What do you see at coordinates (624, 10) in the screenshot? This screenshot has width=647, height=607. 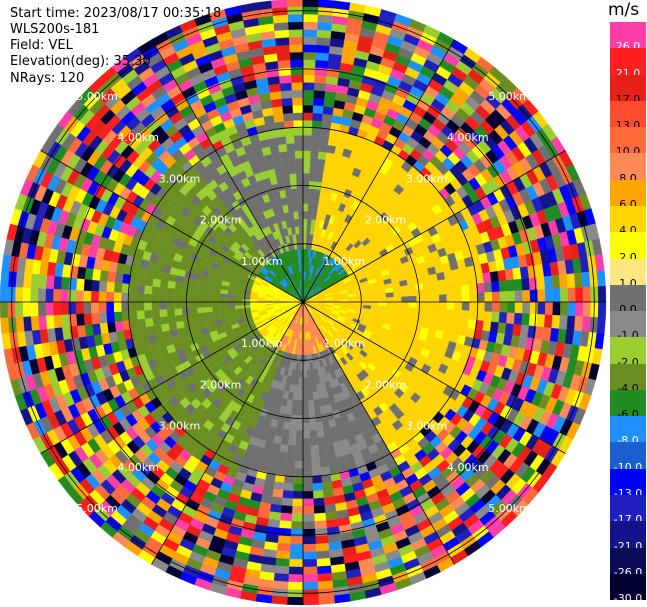 I see `colorbar-unit-label: m/s` at bounding box center [624, 10].